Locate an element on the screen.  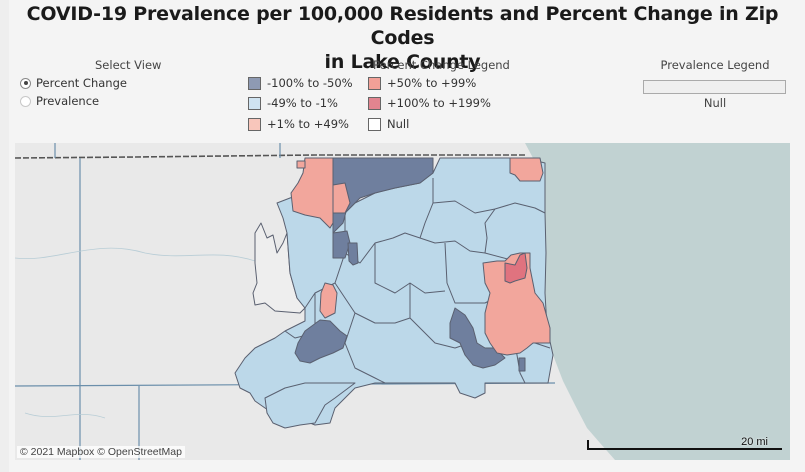
radio-selected-icon is located at coordinates (25, 83).